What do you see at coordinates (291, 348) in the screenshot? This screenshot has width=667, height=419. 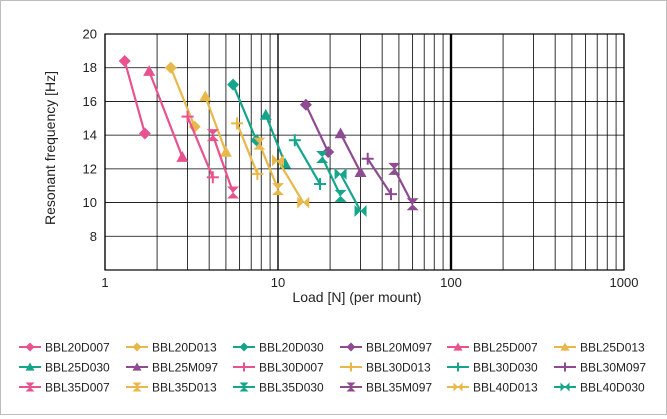 I see `legend-label: BBL20D030` at bounding box center [291, 348].